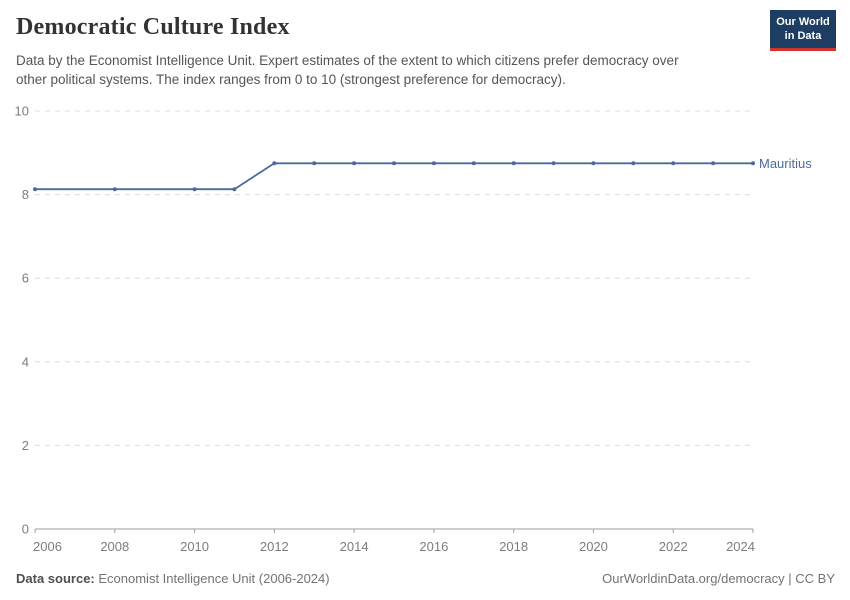  What do you see at coordinates (473, 163) in the screenshot?
I see `data-point-2017` at bounding box center [473, 163].